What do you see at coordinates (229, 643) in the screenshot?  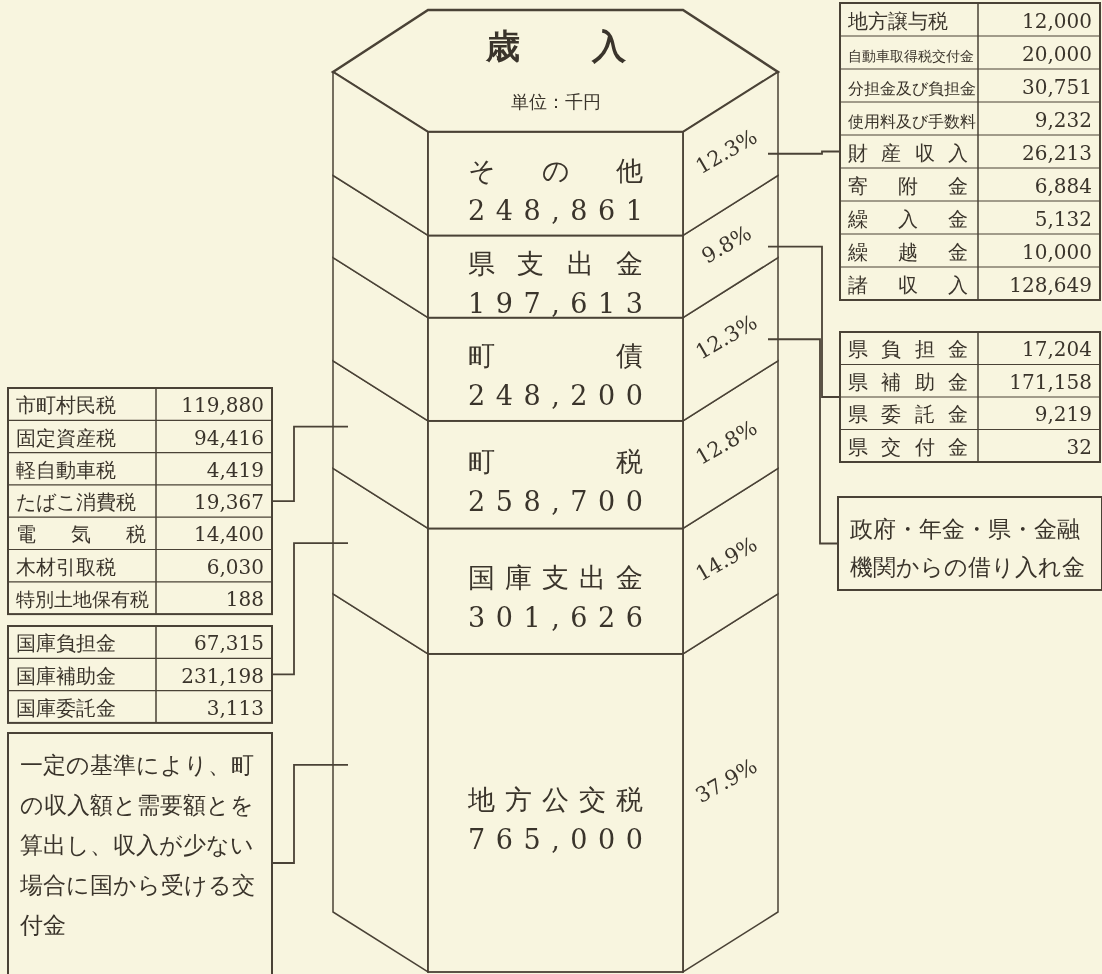 I see `text: 67,315` at bounding box center [229, 643].